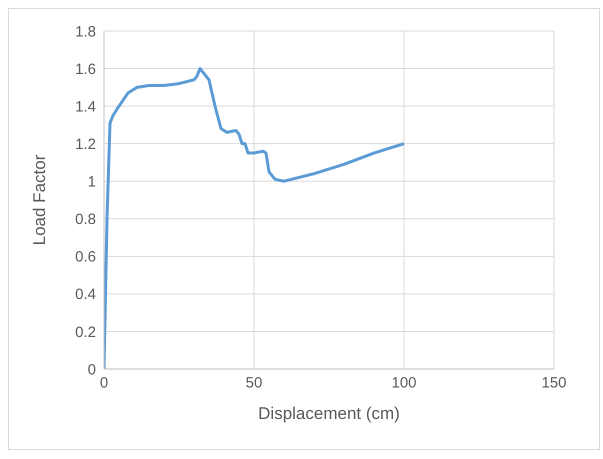 The width and height of the screenshot is (603, 459). Describe the element at coordinates (329, 413) in the screenshot. I see `x-axis-title: Displacement (cm)` at that location.